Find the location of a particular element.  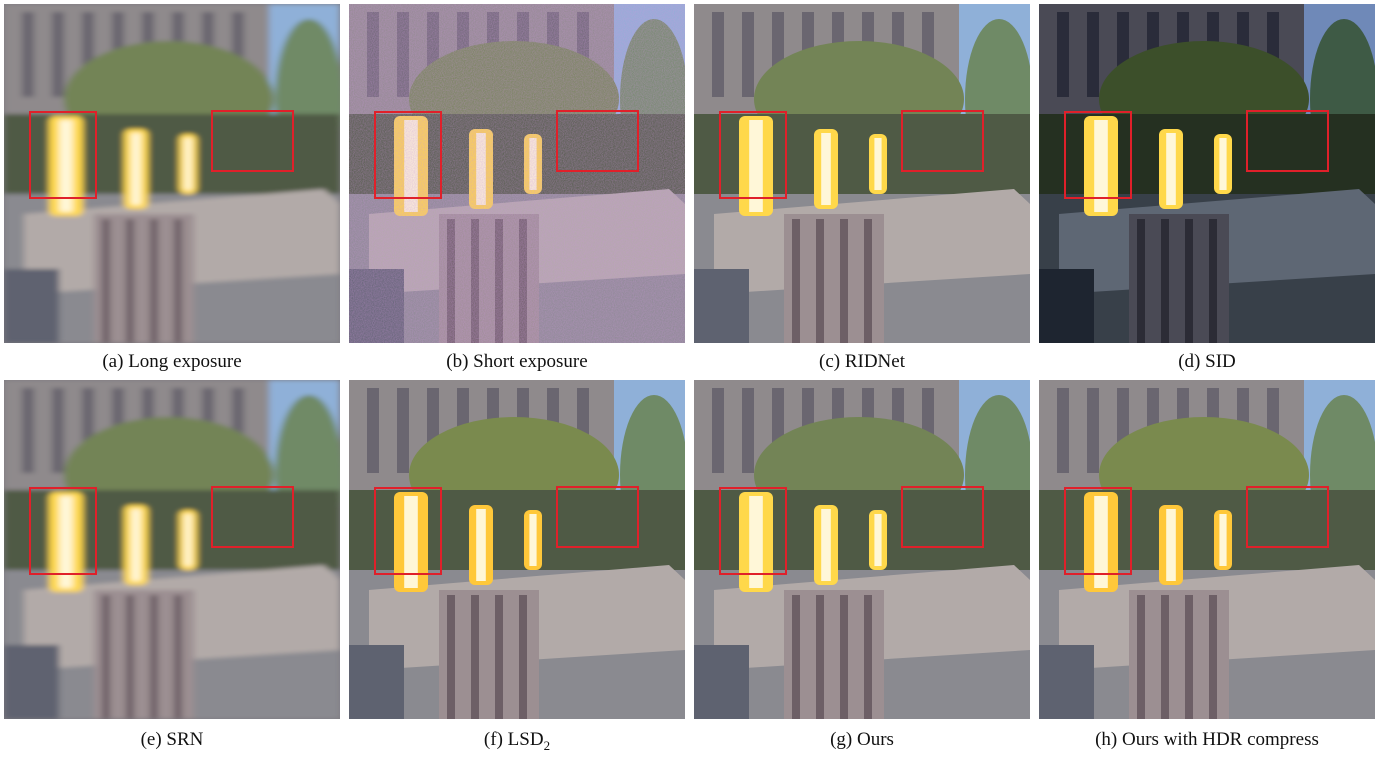

caption-e: (e) SRN is located at coordinates (172, 739).